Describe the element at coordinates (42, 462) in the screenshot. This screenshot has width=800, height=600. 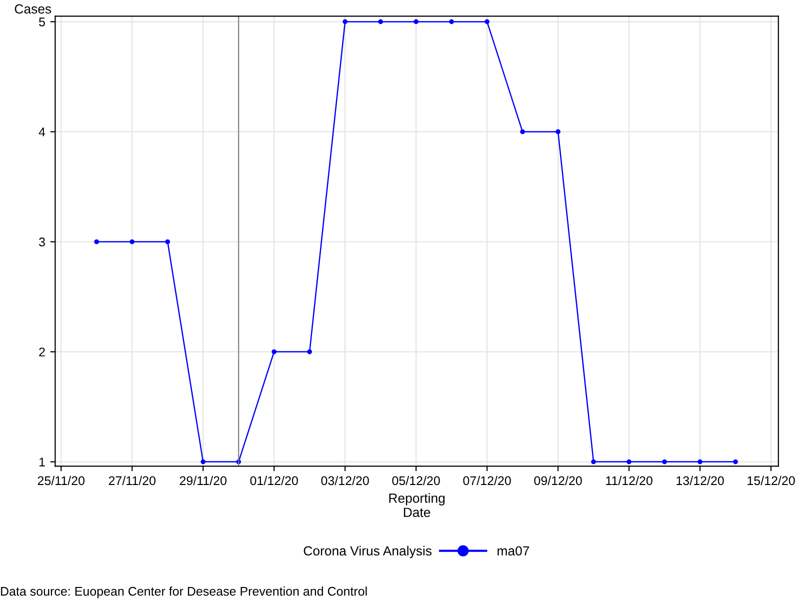
I see `y-tick-label: 1` at that location.